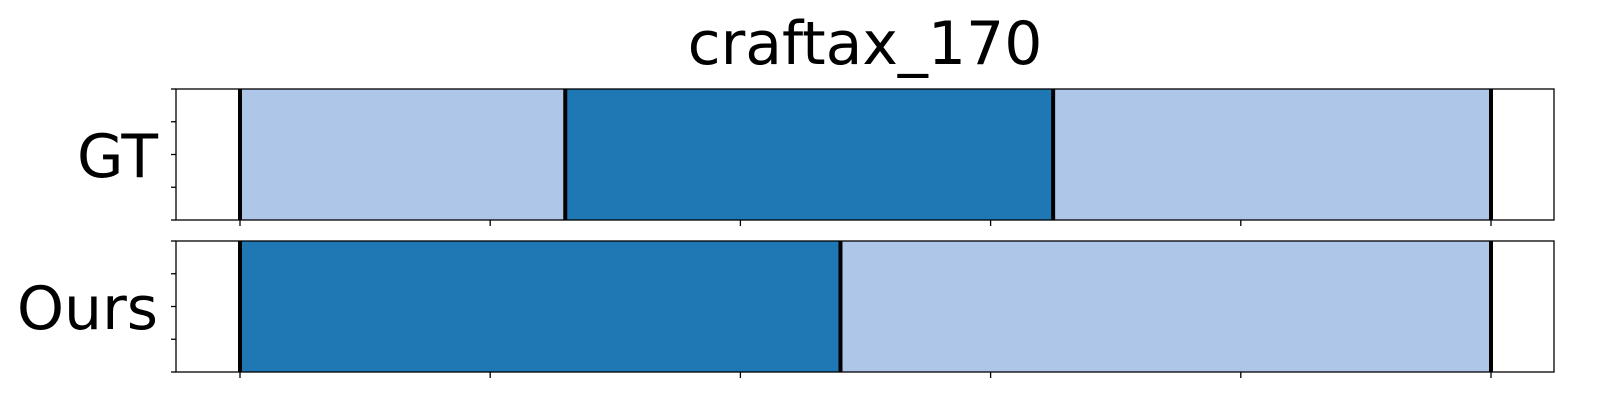 The height and width of the screenshot is (400, 1600). What do you see at coordinates (117, 157) in the screenshot?
I see `row-label-gt: GT` at bounding box center [117, 157].